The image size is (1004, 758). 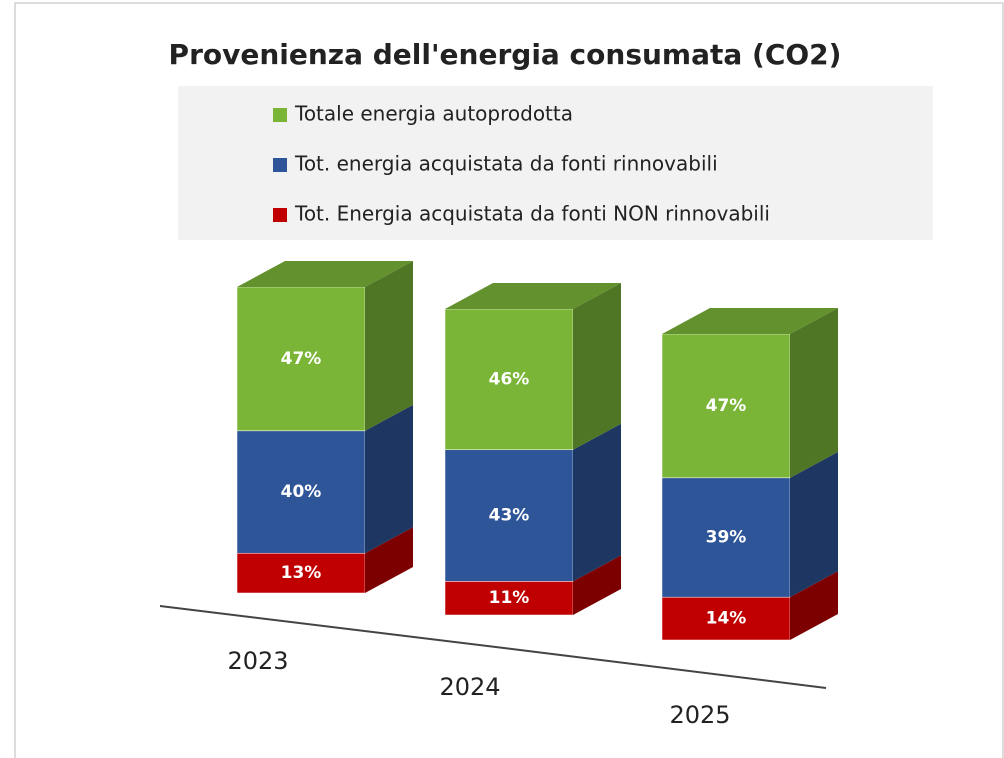 I want to click on data-label: 43%, so click(x=509, y=516).